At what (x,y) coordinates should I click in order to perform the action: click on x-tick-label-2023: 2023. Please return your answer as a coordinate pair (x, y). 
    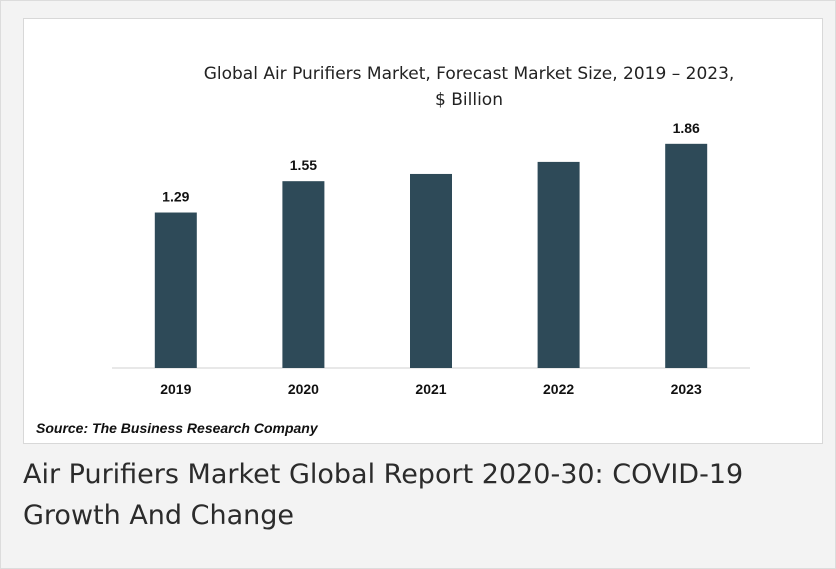
    Looking at the image, I should click on (686, 389).